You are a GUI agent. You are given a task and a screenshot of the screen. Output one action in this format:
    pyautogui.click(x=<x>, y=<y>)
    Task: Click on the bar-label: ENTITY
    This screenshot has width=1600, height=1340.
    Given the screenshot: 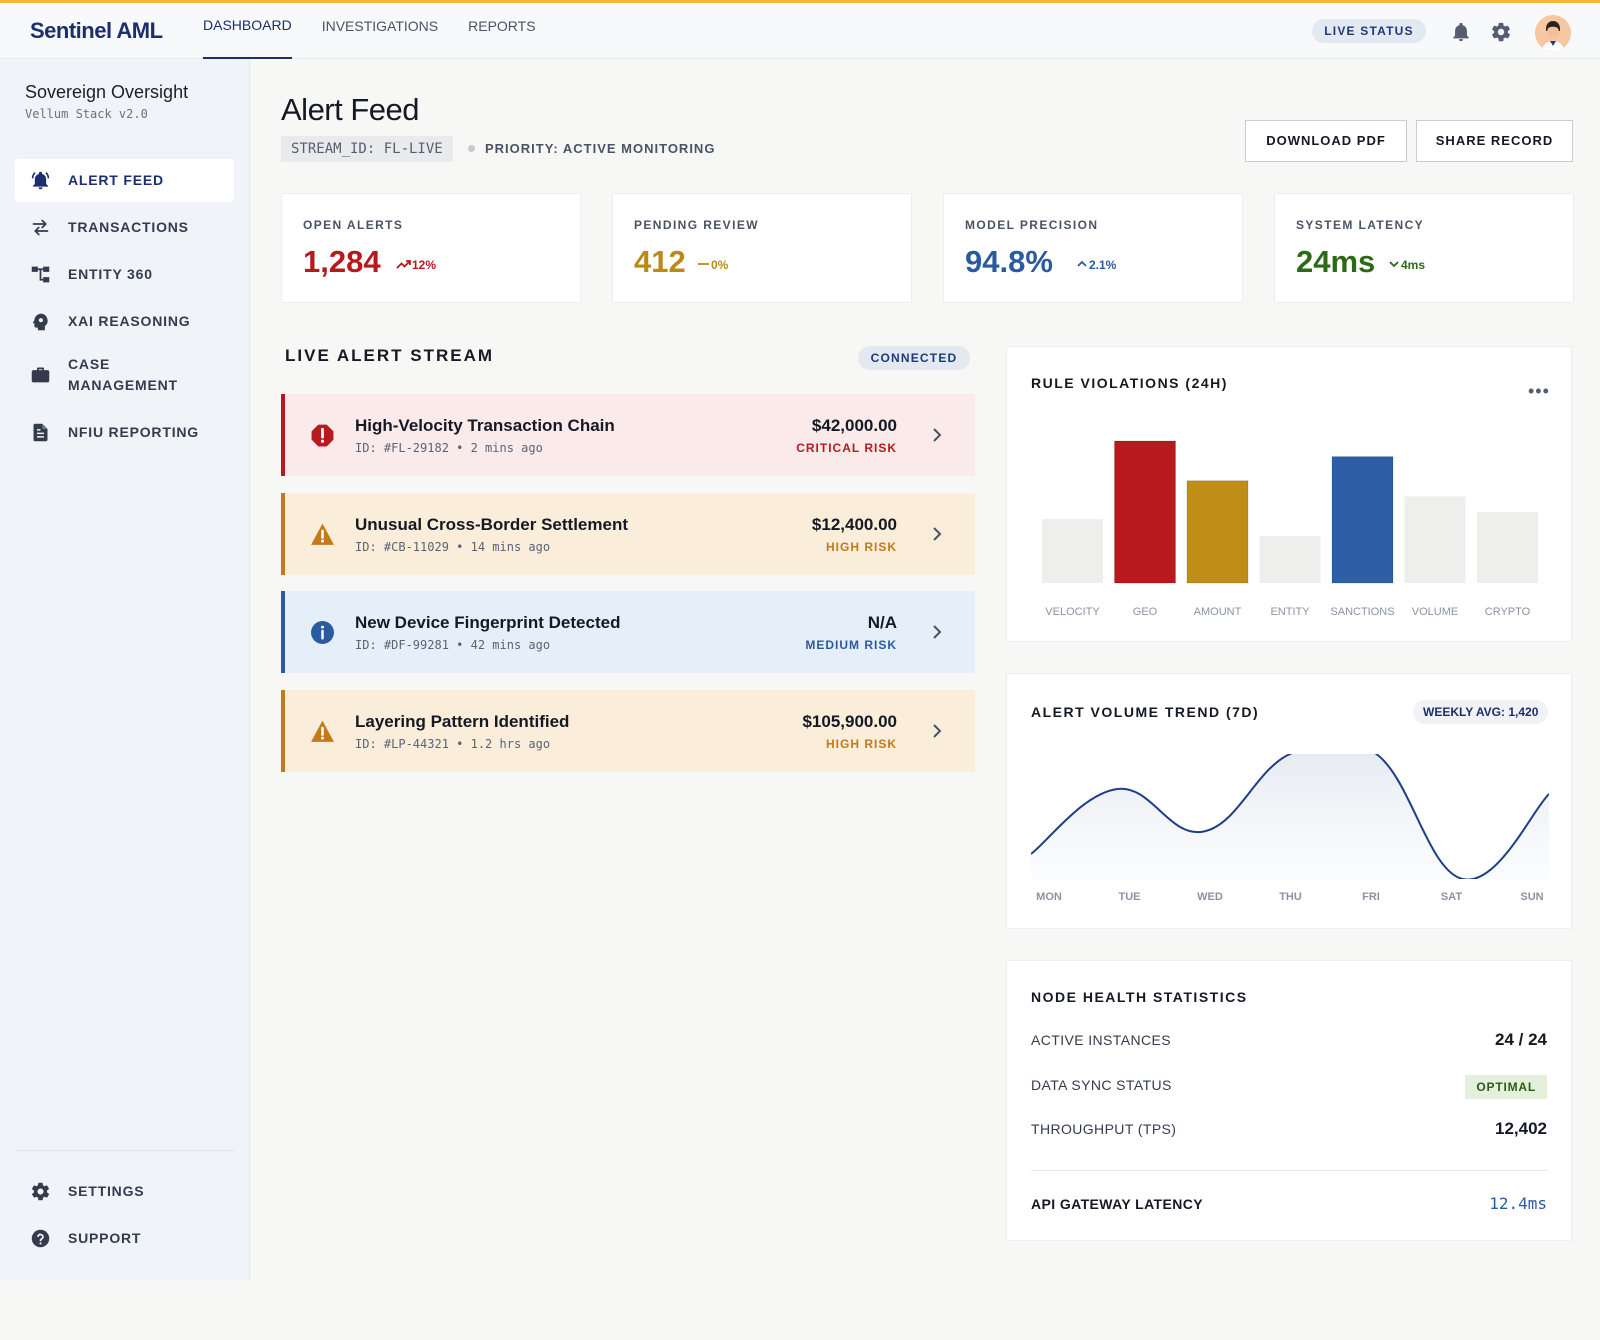 What is the action you would take?
    pyautogui.click(x=1290, y=612)
    